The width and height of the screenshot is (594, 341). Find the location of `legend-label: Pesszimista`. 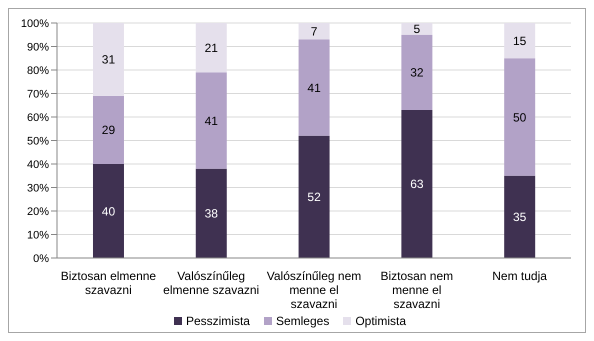

legend-label: Pesszimista is located at coordinates (218, 321).